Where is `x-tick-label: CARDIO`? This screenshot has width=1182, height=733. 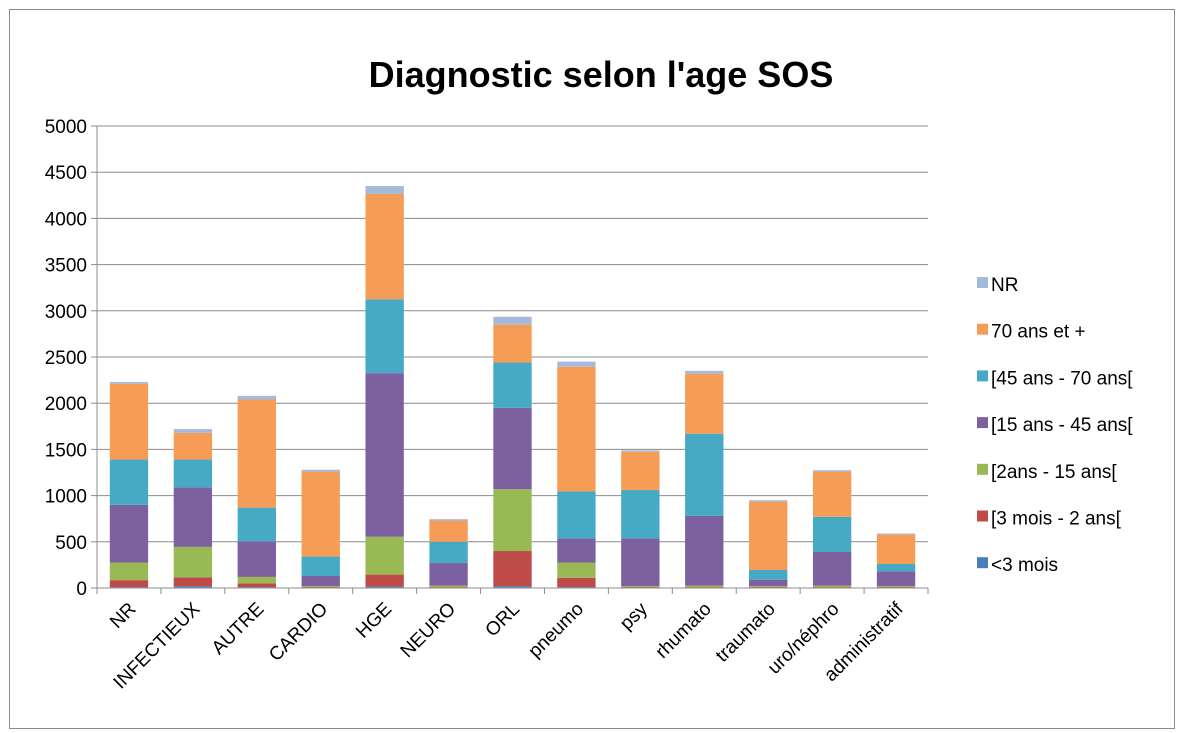
x-tick-label: CARDIO is located at coordinates (298, 632).